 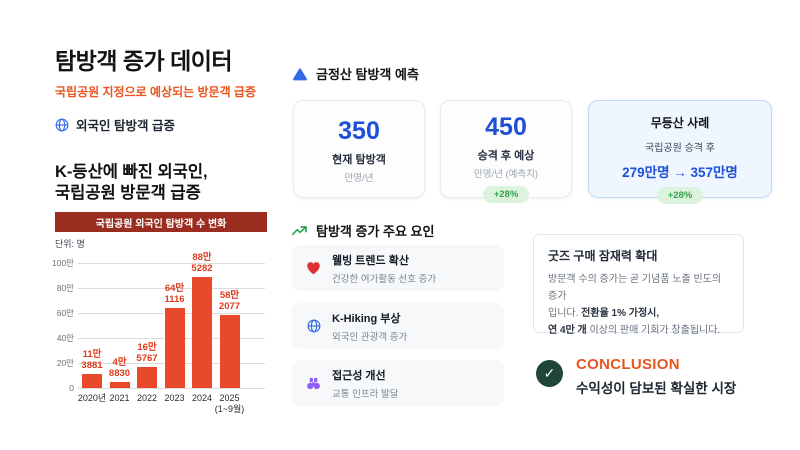 What do you see at coordinates (131, 183) in the screenshot?
I see `left-section-heading: K-등산에 빠진 외국인, 국립공원 방문객 급증` at bounding box center [131, 183].